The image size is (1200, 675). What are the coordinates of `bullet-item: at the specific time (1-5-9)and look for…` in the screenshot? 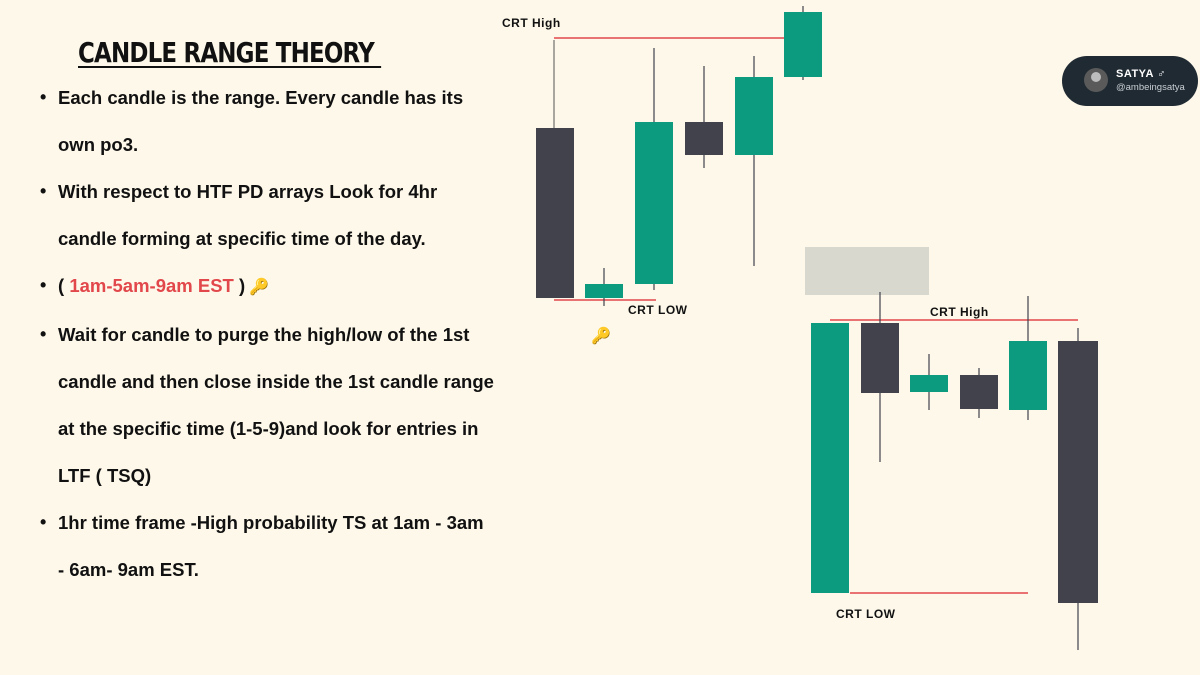 It's located at (268, 428).